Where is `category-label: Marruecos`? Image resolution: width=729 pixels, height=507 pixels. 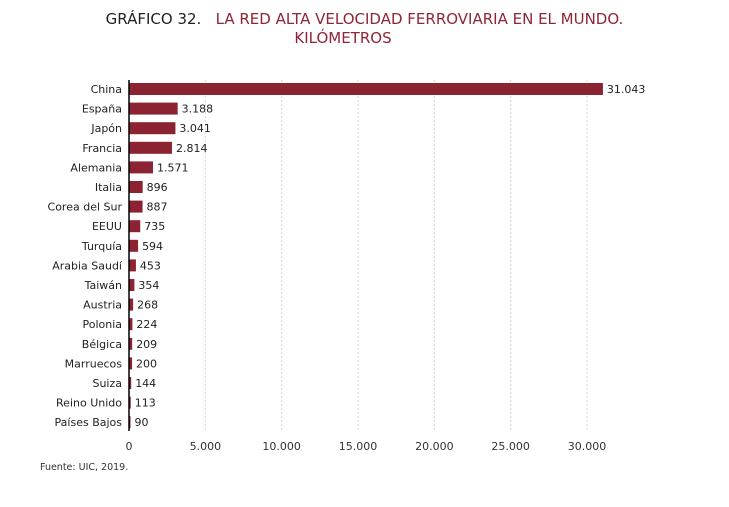 category-label: Marruecos is located at coordinates (94, 363).